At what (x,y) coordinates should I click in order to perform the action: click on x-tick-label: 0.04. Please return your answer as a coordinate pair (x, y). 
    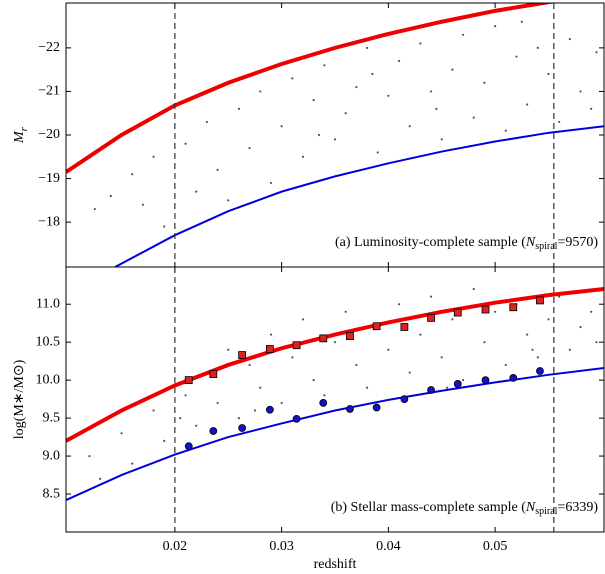
    Looking at the image, I should click on (388, 546).